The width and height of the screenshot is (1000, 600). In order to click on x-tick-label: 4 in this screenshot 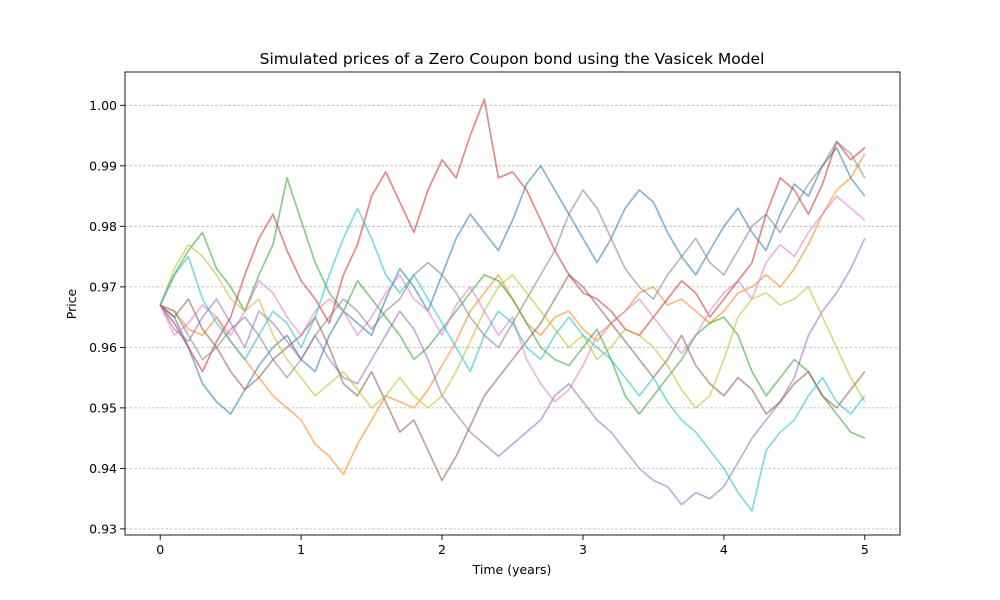, I will do `click(724, 549)`.